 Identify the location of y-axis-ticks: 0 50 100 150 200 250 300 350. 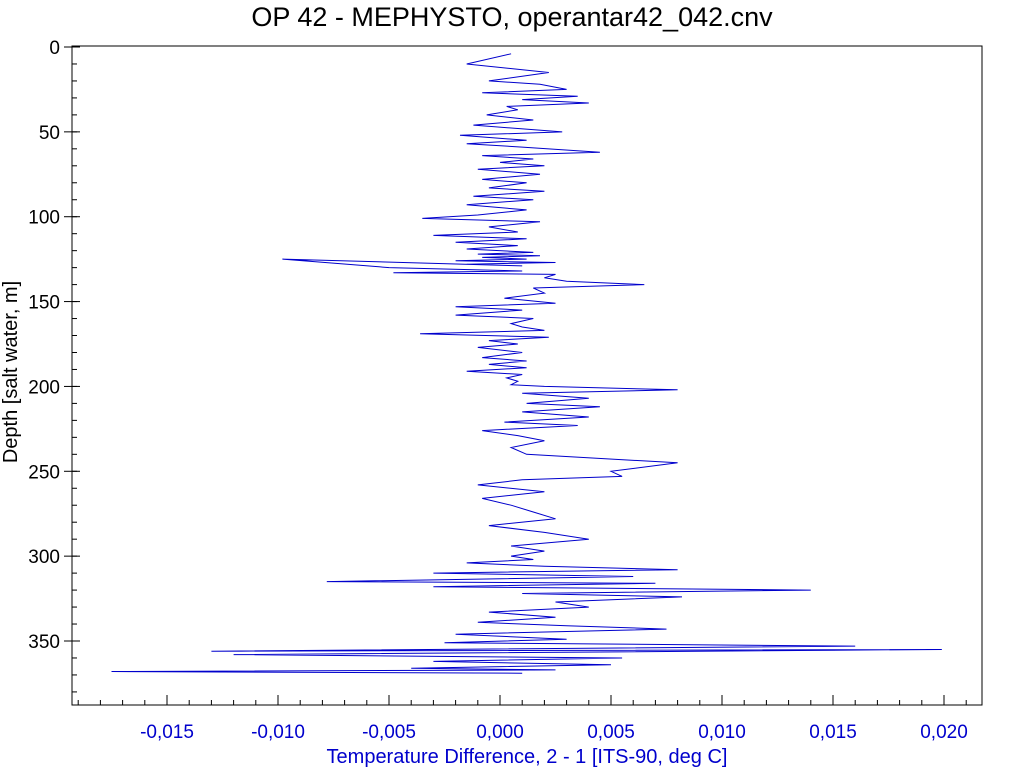
(54, 345).